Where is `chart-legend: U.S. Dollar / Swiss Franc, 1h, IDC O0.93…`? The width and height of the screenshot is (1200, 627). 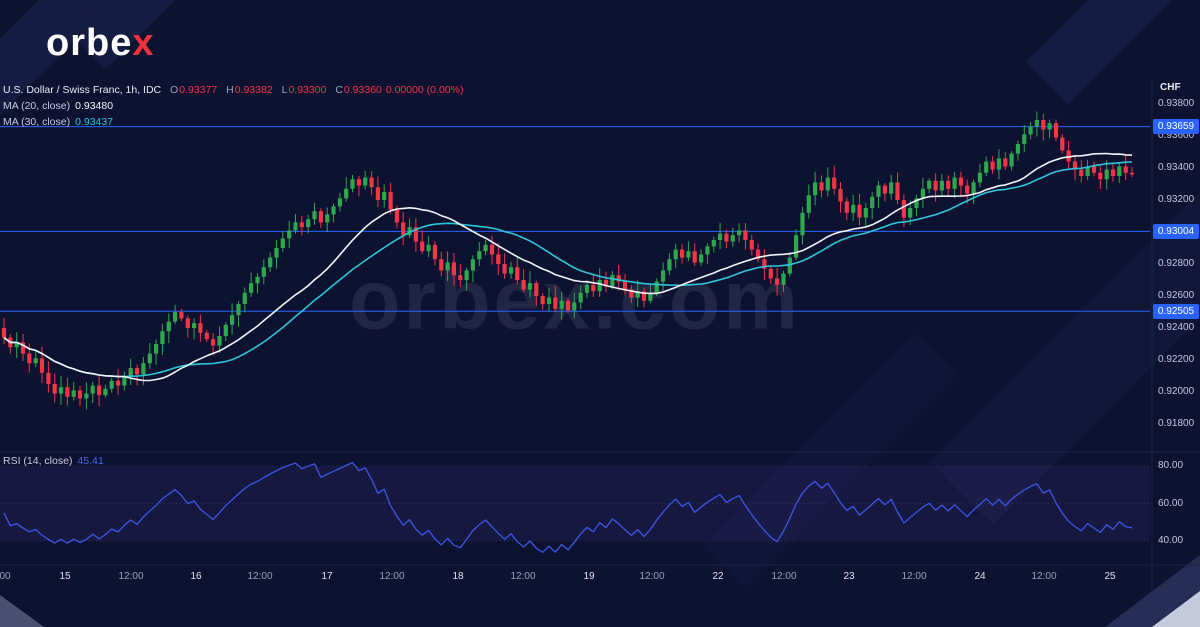
chart-legend: U.S. Dollar / Swiss Franc, 1h, IDC O0.93… is located at coordinates (233, 106).